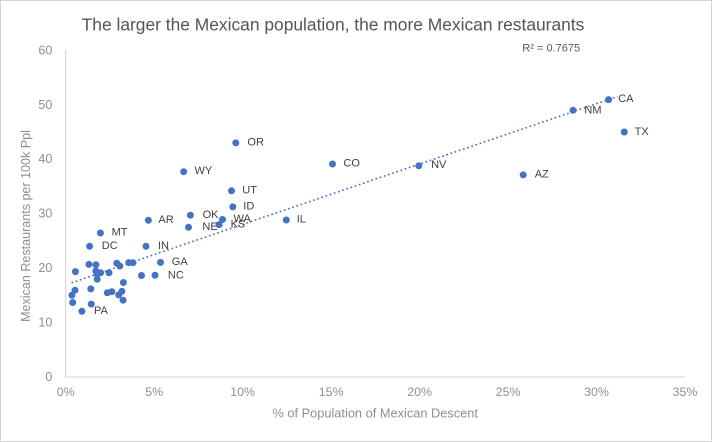 The height and width of the screenshot is (442, 712). What do you see at coordinates (26, 226) in the screenshot?
I see `svg-text:Mexican Restaurants per 100k P: Mexican Restaurants per 100k Ppl` at bounding box center [26, 226].